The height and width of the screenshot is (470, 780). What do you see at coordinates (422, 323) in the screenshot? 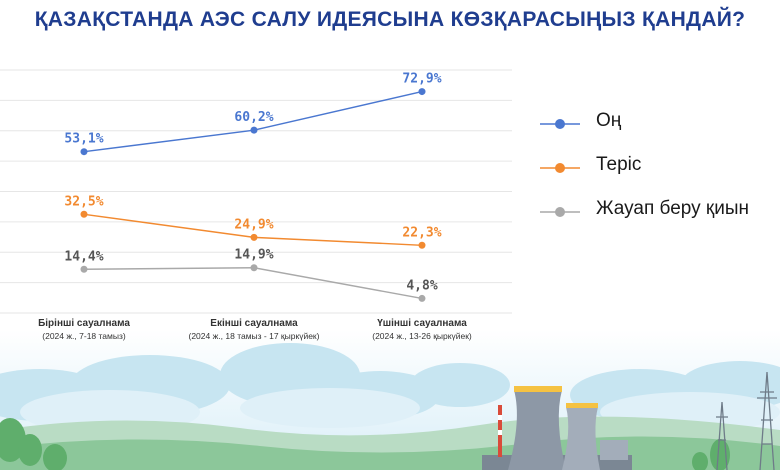
I see `category-name: Үшінші сауалнама` at bounding box center [422, 323].